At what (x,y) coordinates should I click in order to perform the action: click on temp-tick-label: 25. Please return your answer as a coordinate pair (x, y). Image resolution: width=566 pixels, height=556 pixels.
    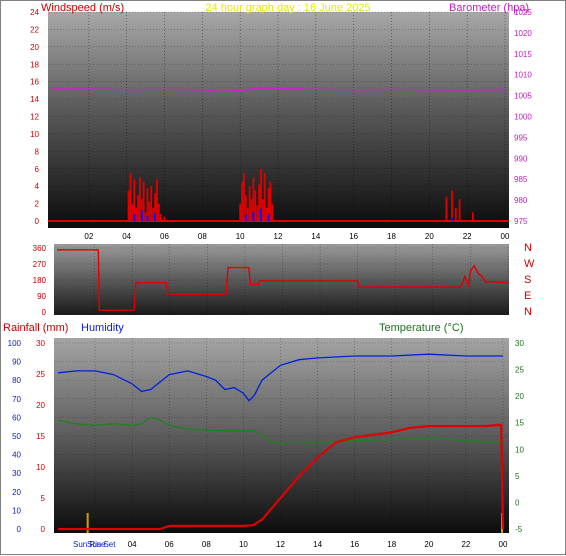
    Looking at the image, I should click on (519, 370).